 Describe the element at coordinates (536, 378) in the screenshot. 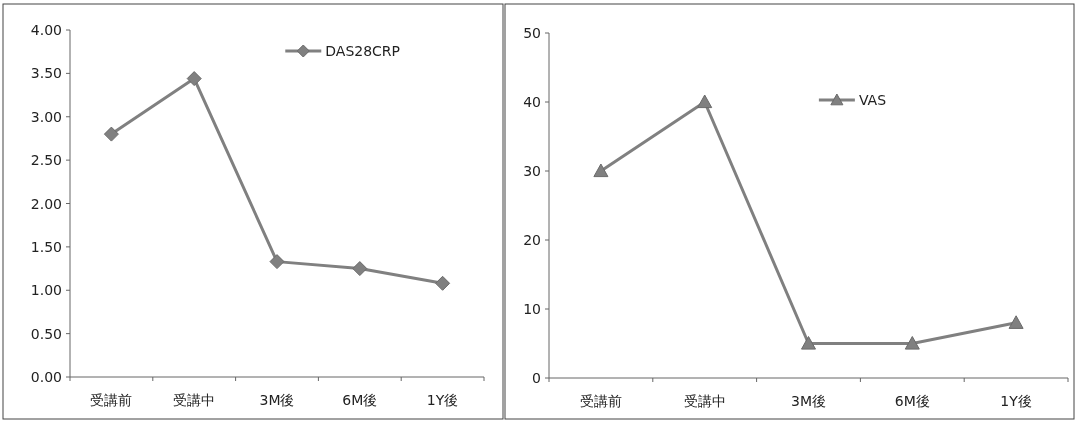

I see `y-tick-label: 0` at that location.